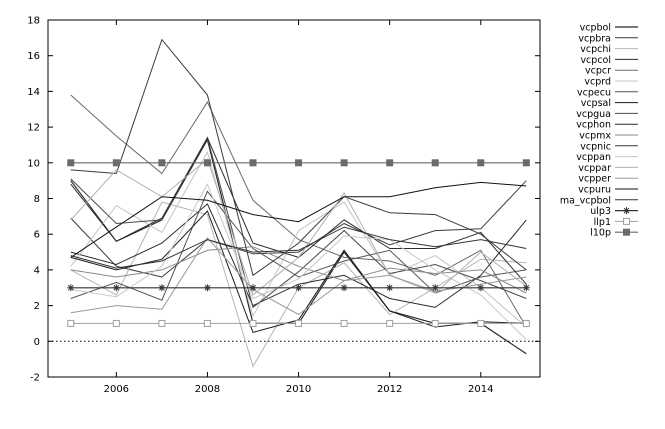 This screenshot has width=665, height=429. Describe the element at coordinates (207, 389) in the screenshot. I see `x-tick-label: 2008` at that location.